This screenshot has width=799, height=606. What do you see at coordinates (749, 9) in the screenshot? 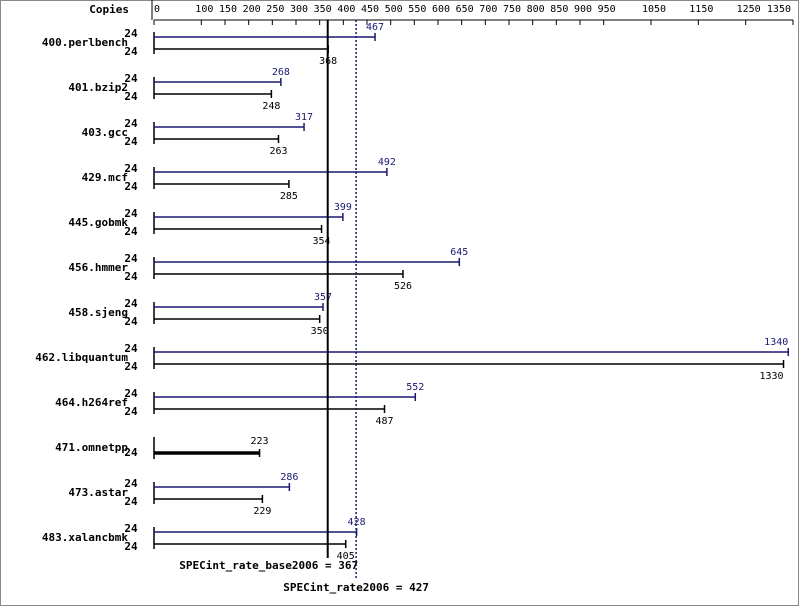
I see `x-tick-label: 1250` at bounding box center [749, 9].